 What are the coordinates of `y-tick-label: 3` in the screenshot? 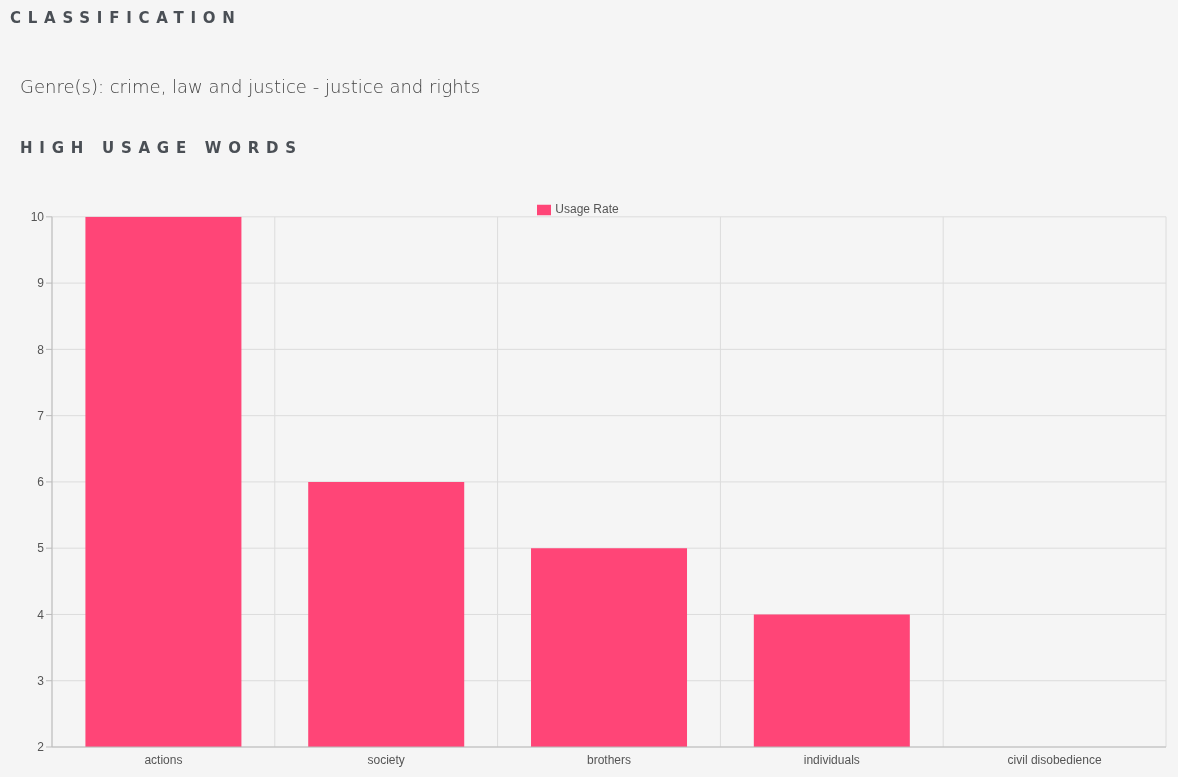 It's located at (41, 680).